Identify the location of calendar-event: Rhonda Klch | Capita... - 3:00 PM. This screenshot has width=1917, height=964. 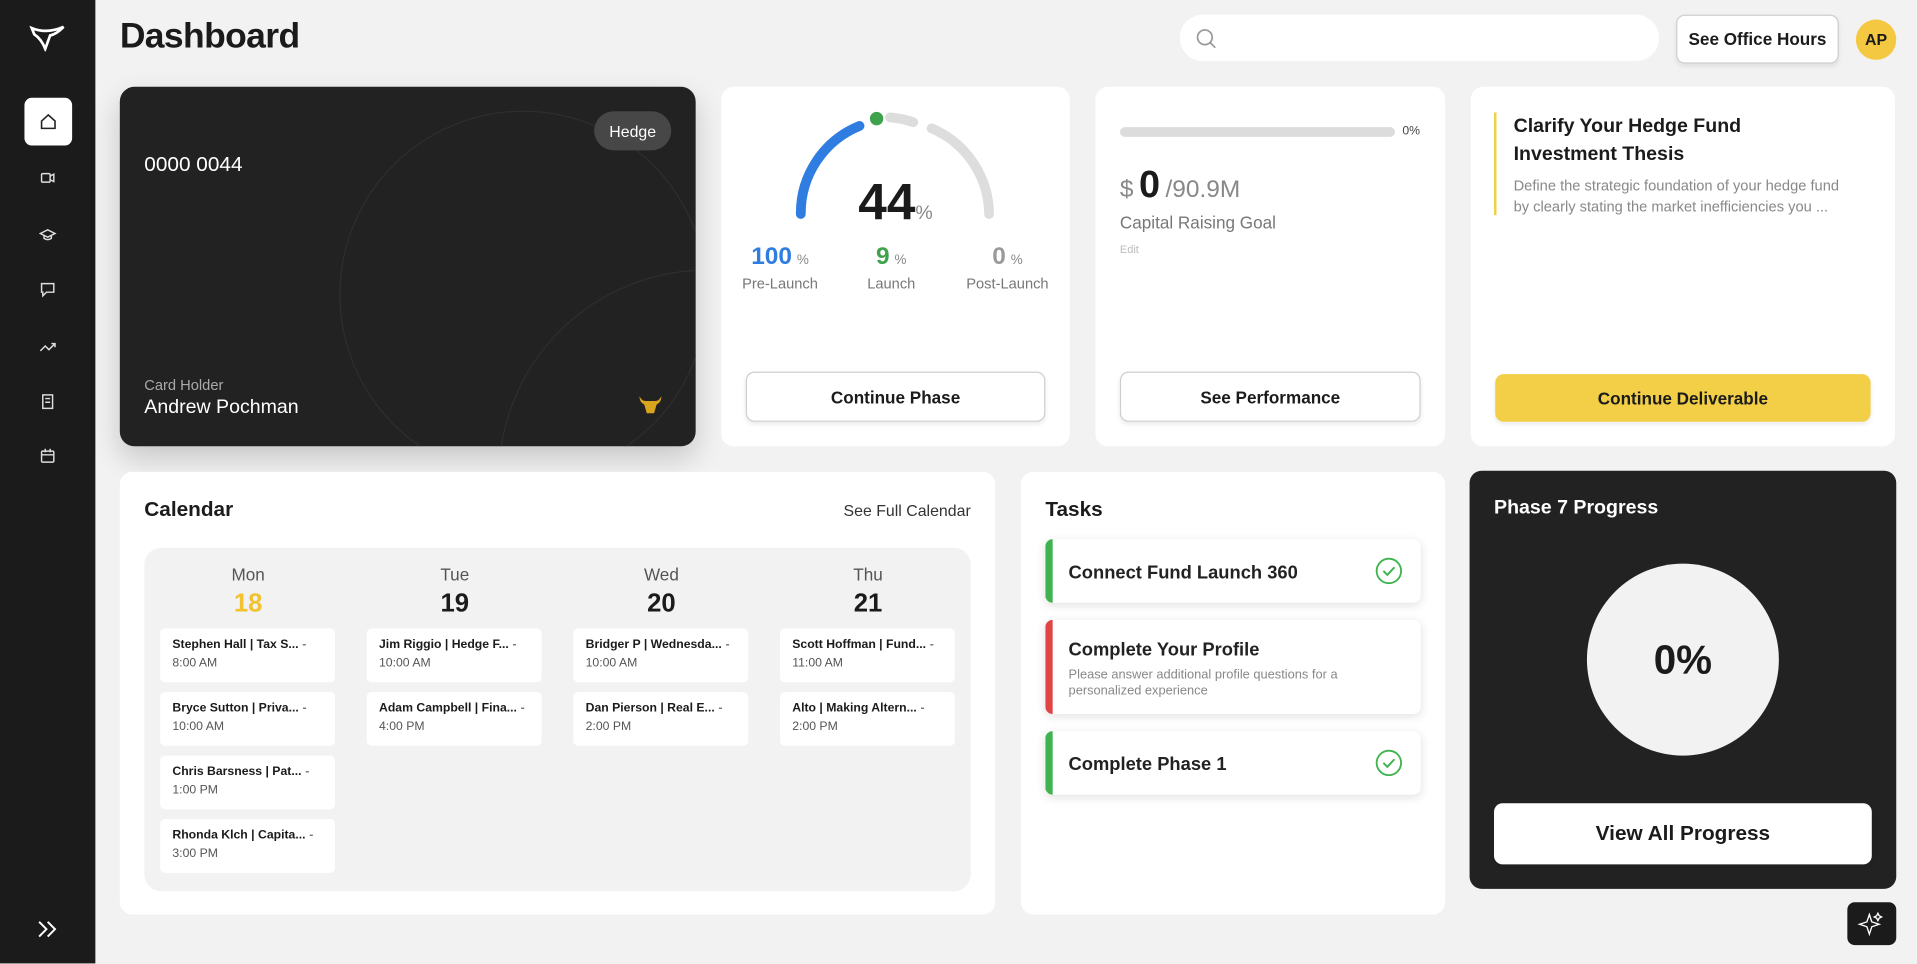
(247, 846).